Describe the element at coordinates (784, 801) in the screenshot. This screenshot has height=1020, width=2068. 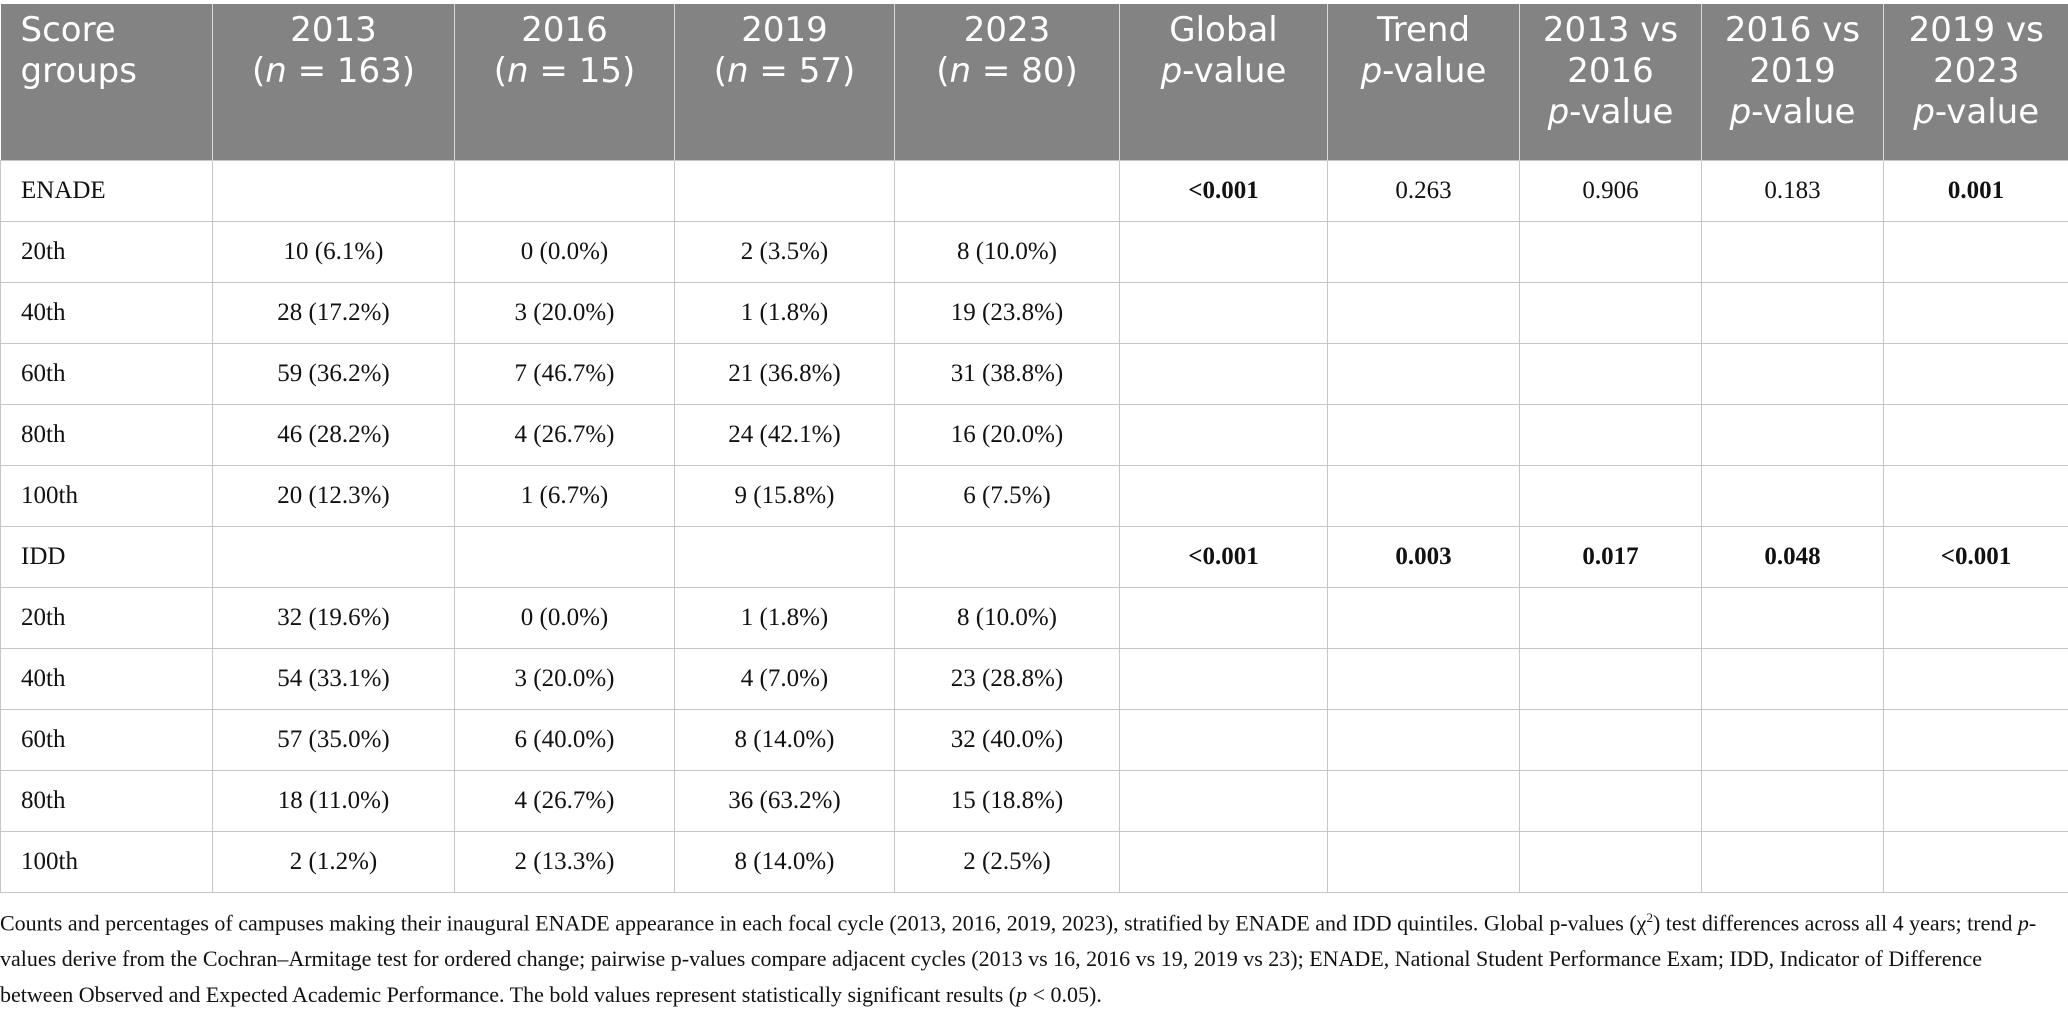
I see `table-cell: 36 (63.2%)` at that location.